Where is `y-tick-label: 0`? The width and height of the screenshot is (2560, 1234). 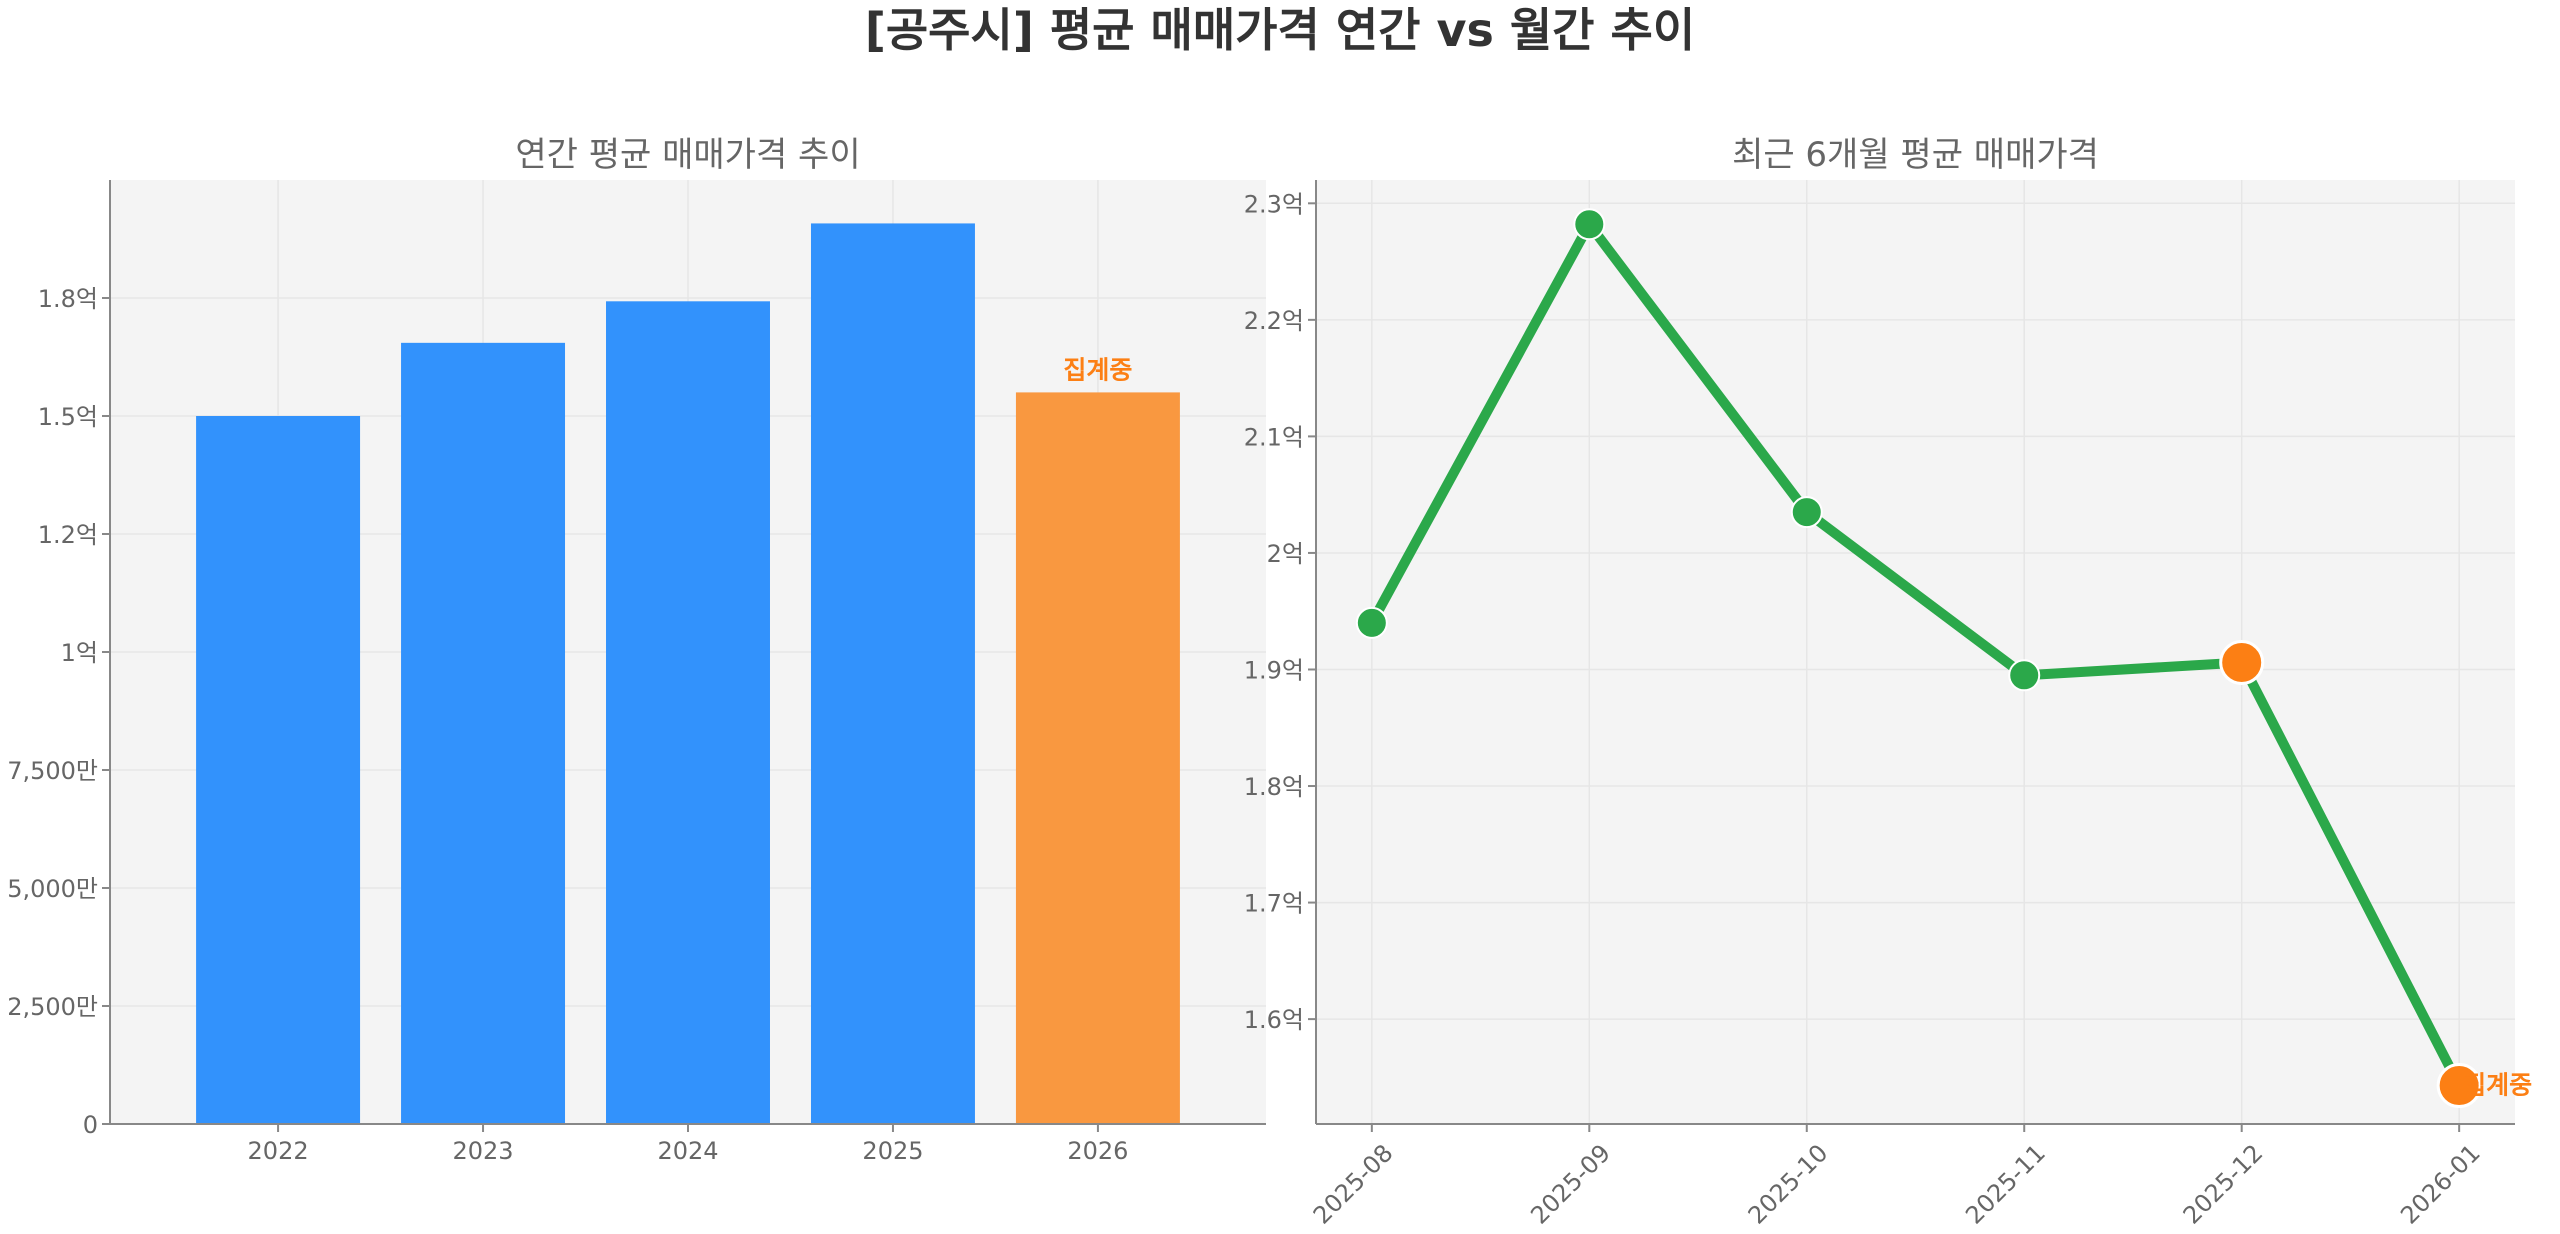
y-tick-label: 0 is located at coordinates (90, 1125).